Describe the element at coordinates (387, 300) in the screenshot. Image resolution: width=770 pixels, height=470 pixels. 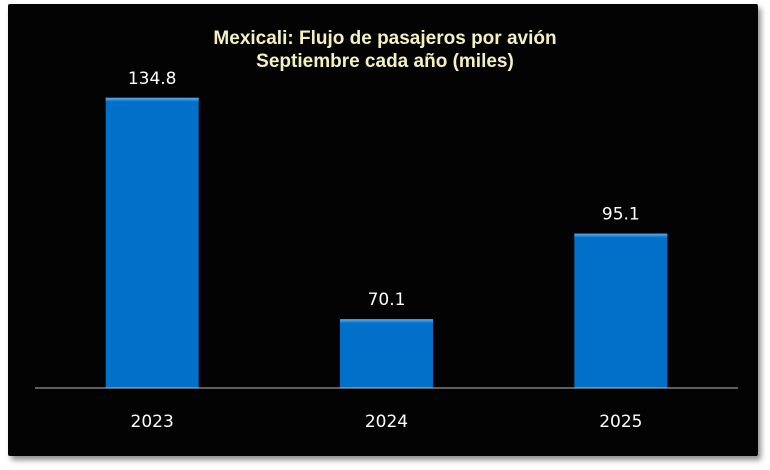
I see `data-label: 70.1` at that location.